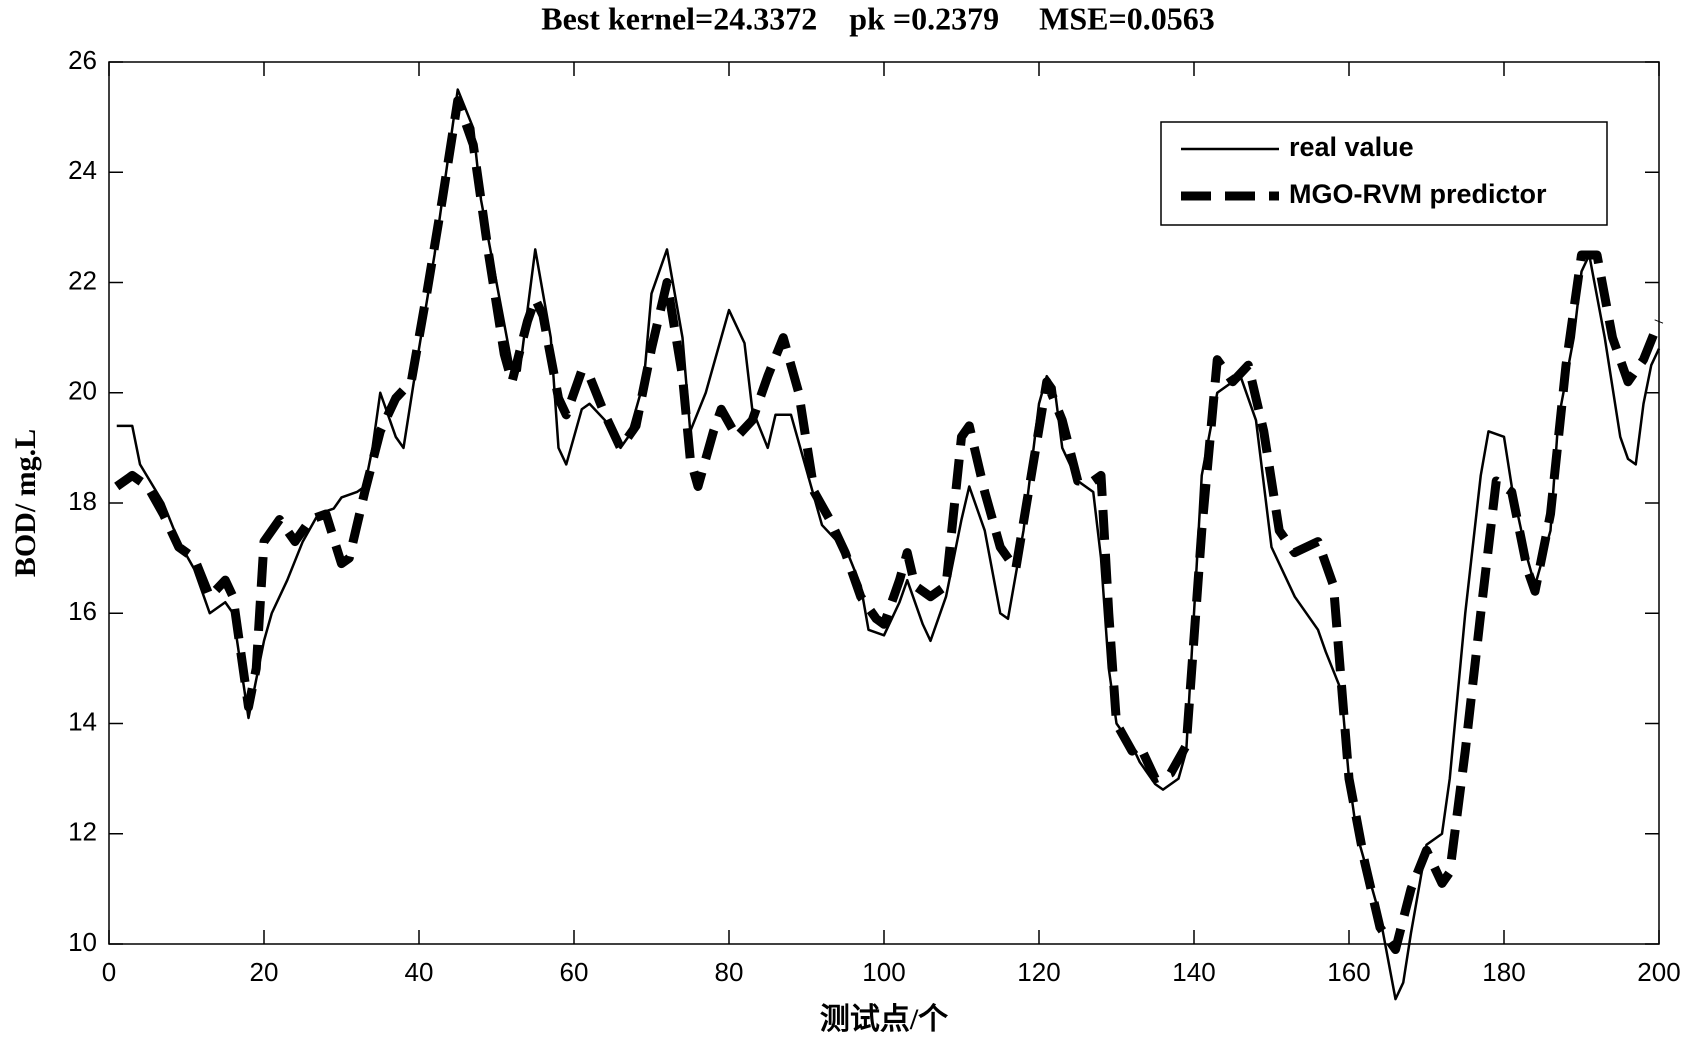 This screenshot has width=1688, height=1048. Describe the element at coordinates (25, 503) in the screenshot. I see `y-axis-label: BOD/ mg.L` at that location.